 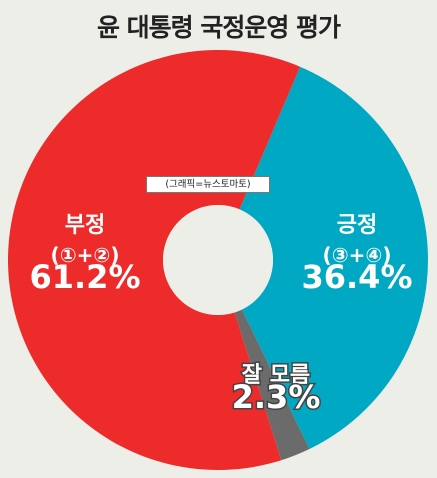 What do you see at coordinates (85, 255) in the screenshot?
I see `slice-2-sublabel-label: (①+②)` at bounding box center [85, 255].